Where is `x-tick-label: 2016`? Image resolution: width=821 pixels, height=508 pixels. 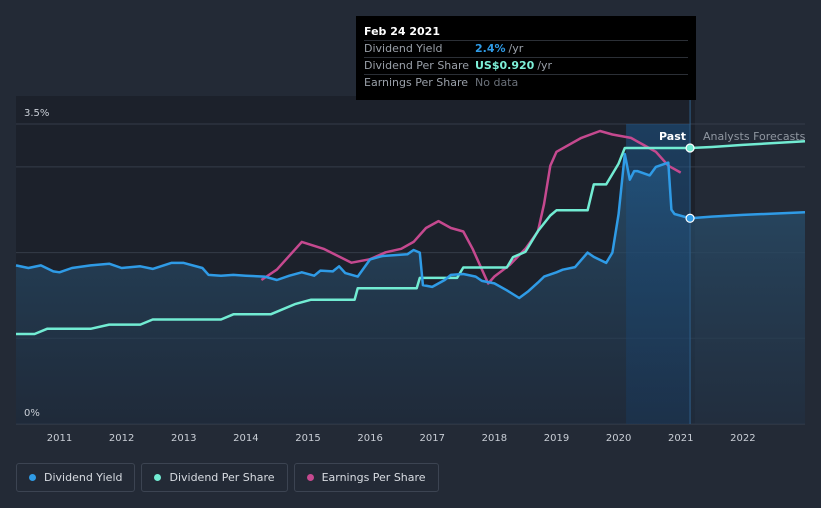 x-tick-label: 2016 is located at coordinates (369, 438).